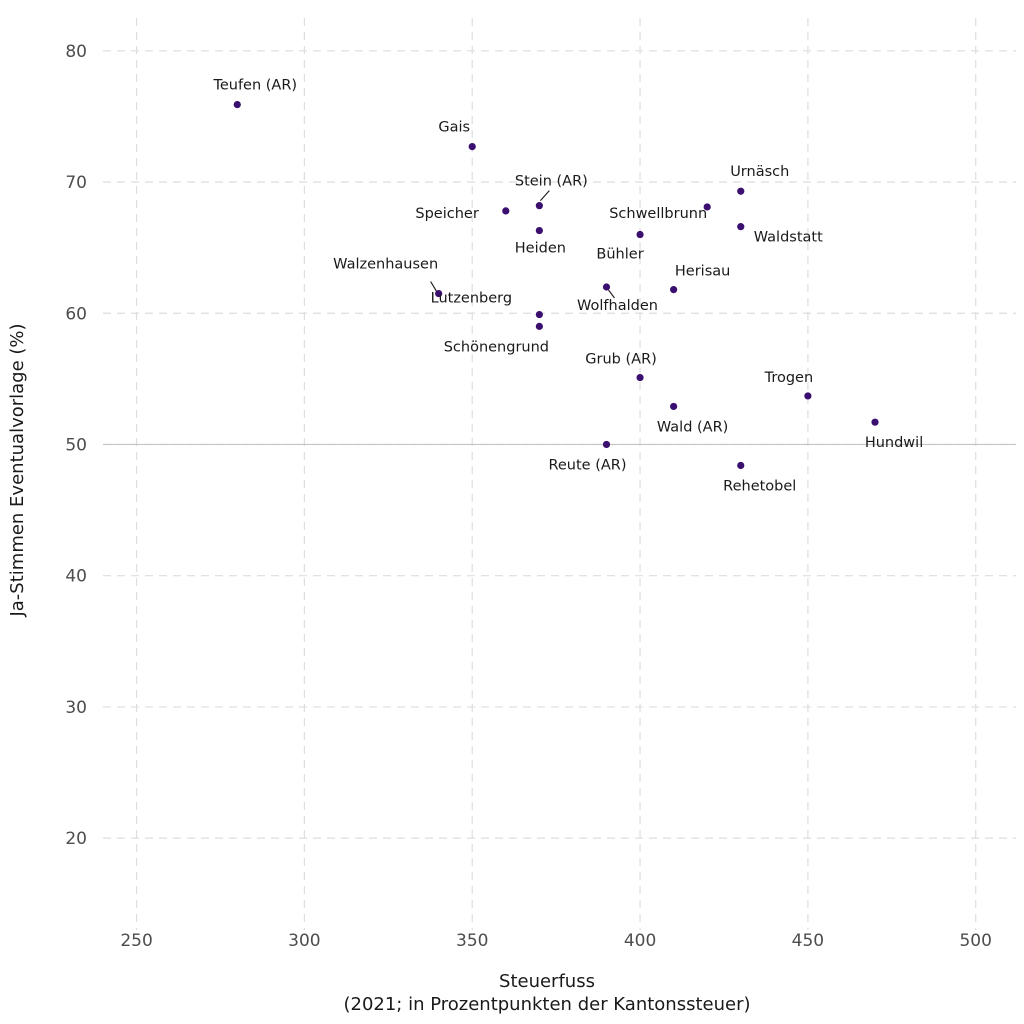 The width and height of the screenshot is (1024, 1024). What do you see at coordinates (136, 941) in the screenshot?
I see `x-tick-label: 250` at bounding box center [136, 941].